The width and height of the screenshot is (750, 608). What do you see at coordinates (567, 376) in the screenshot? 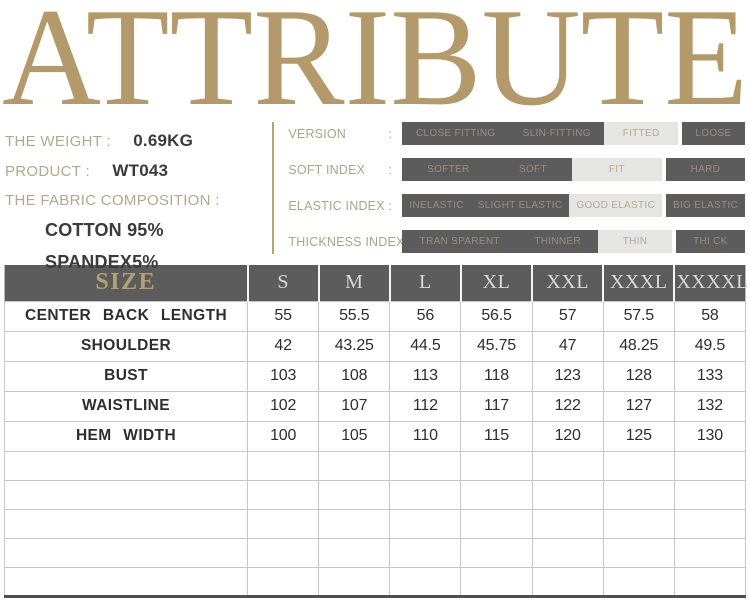
I see `cell: 123` at bounding box center [567, 376].